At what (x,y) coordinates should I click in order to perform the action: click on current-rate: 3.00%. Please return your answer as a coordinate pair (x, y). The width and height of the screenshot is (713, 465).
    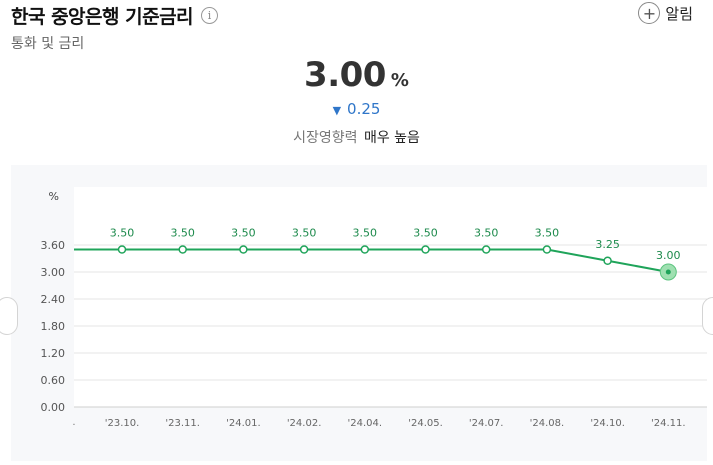
    Looking at the image, I should click on (356, 75).